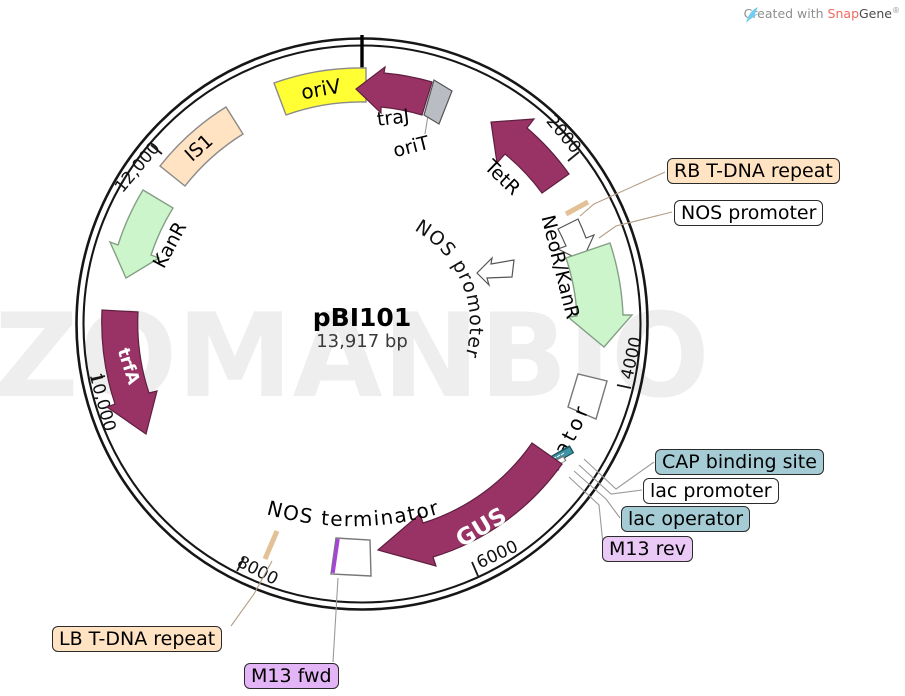 The height and width of the screenshot is (696, 905). I want to click on callout-line-lac-promoter, so click(610, 479).